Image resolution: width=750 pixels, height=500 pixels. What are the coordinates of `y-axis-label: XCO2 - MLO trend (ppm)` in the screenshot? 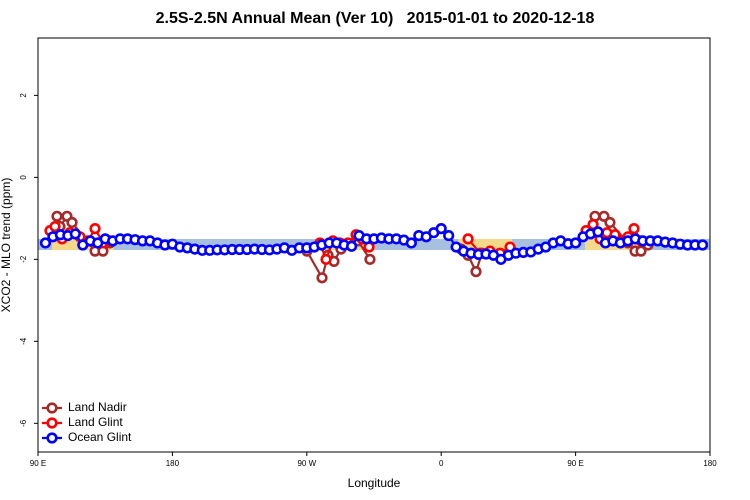 It's located at (6, 245).